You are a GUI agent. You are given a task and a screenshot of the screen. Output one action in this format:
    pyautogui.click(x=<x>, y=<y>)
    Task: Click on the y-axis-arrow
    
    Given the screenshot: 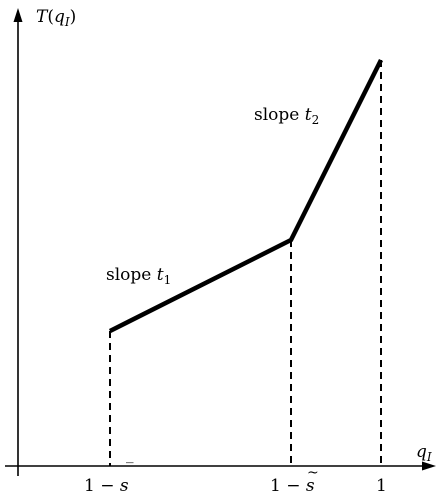 What is the action you would take?
    pyautogui.click(x=18, y=15)
    